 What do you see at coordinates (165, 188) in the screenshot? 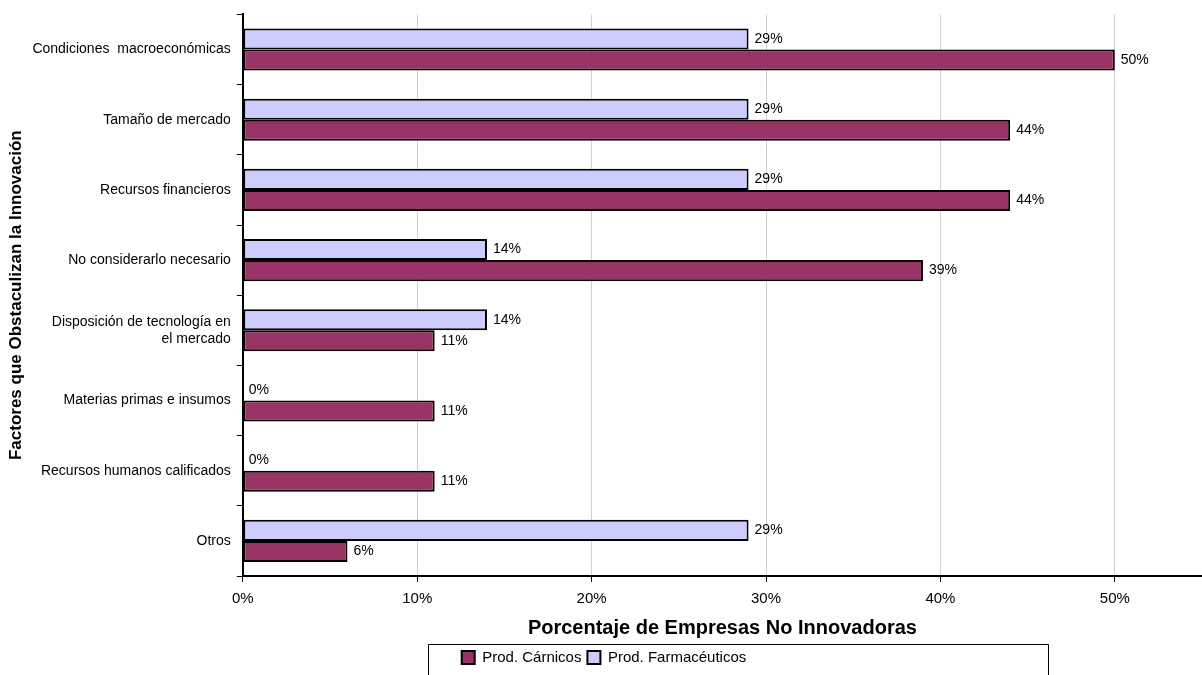
I see `y-tick-label: Recursos financieros` at bounding box center [165, 188].